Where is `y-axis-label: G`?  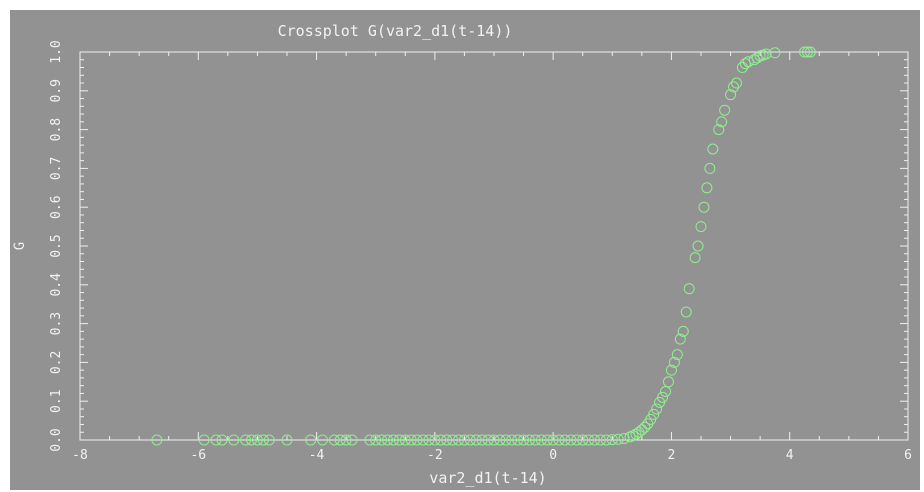 y-axis-label: G is located at coordinates (20, 246).